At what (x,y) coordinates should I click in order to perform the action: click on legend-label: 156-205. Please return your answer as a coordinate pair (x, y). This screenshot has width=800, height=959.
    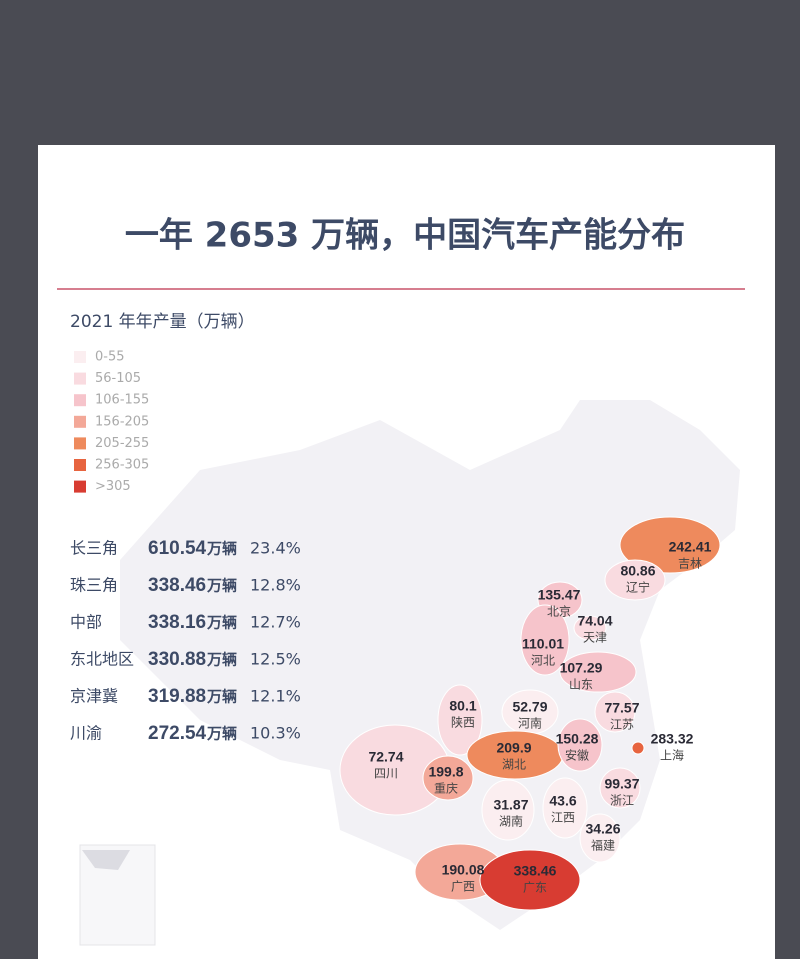
    Looking at the image, I should click on (122, 421).